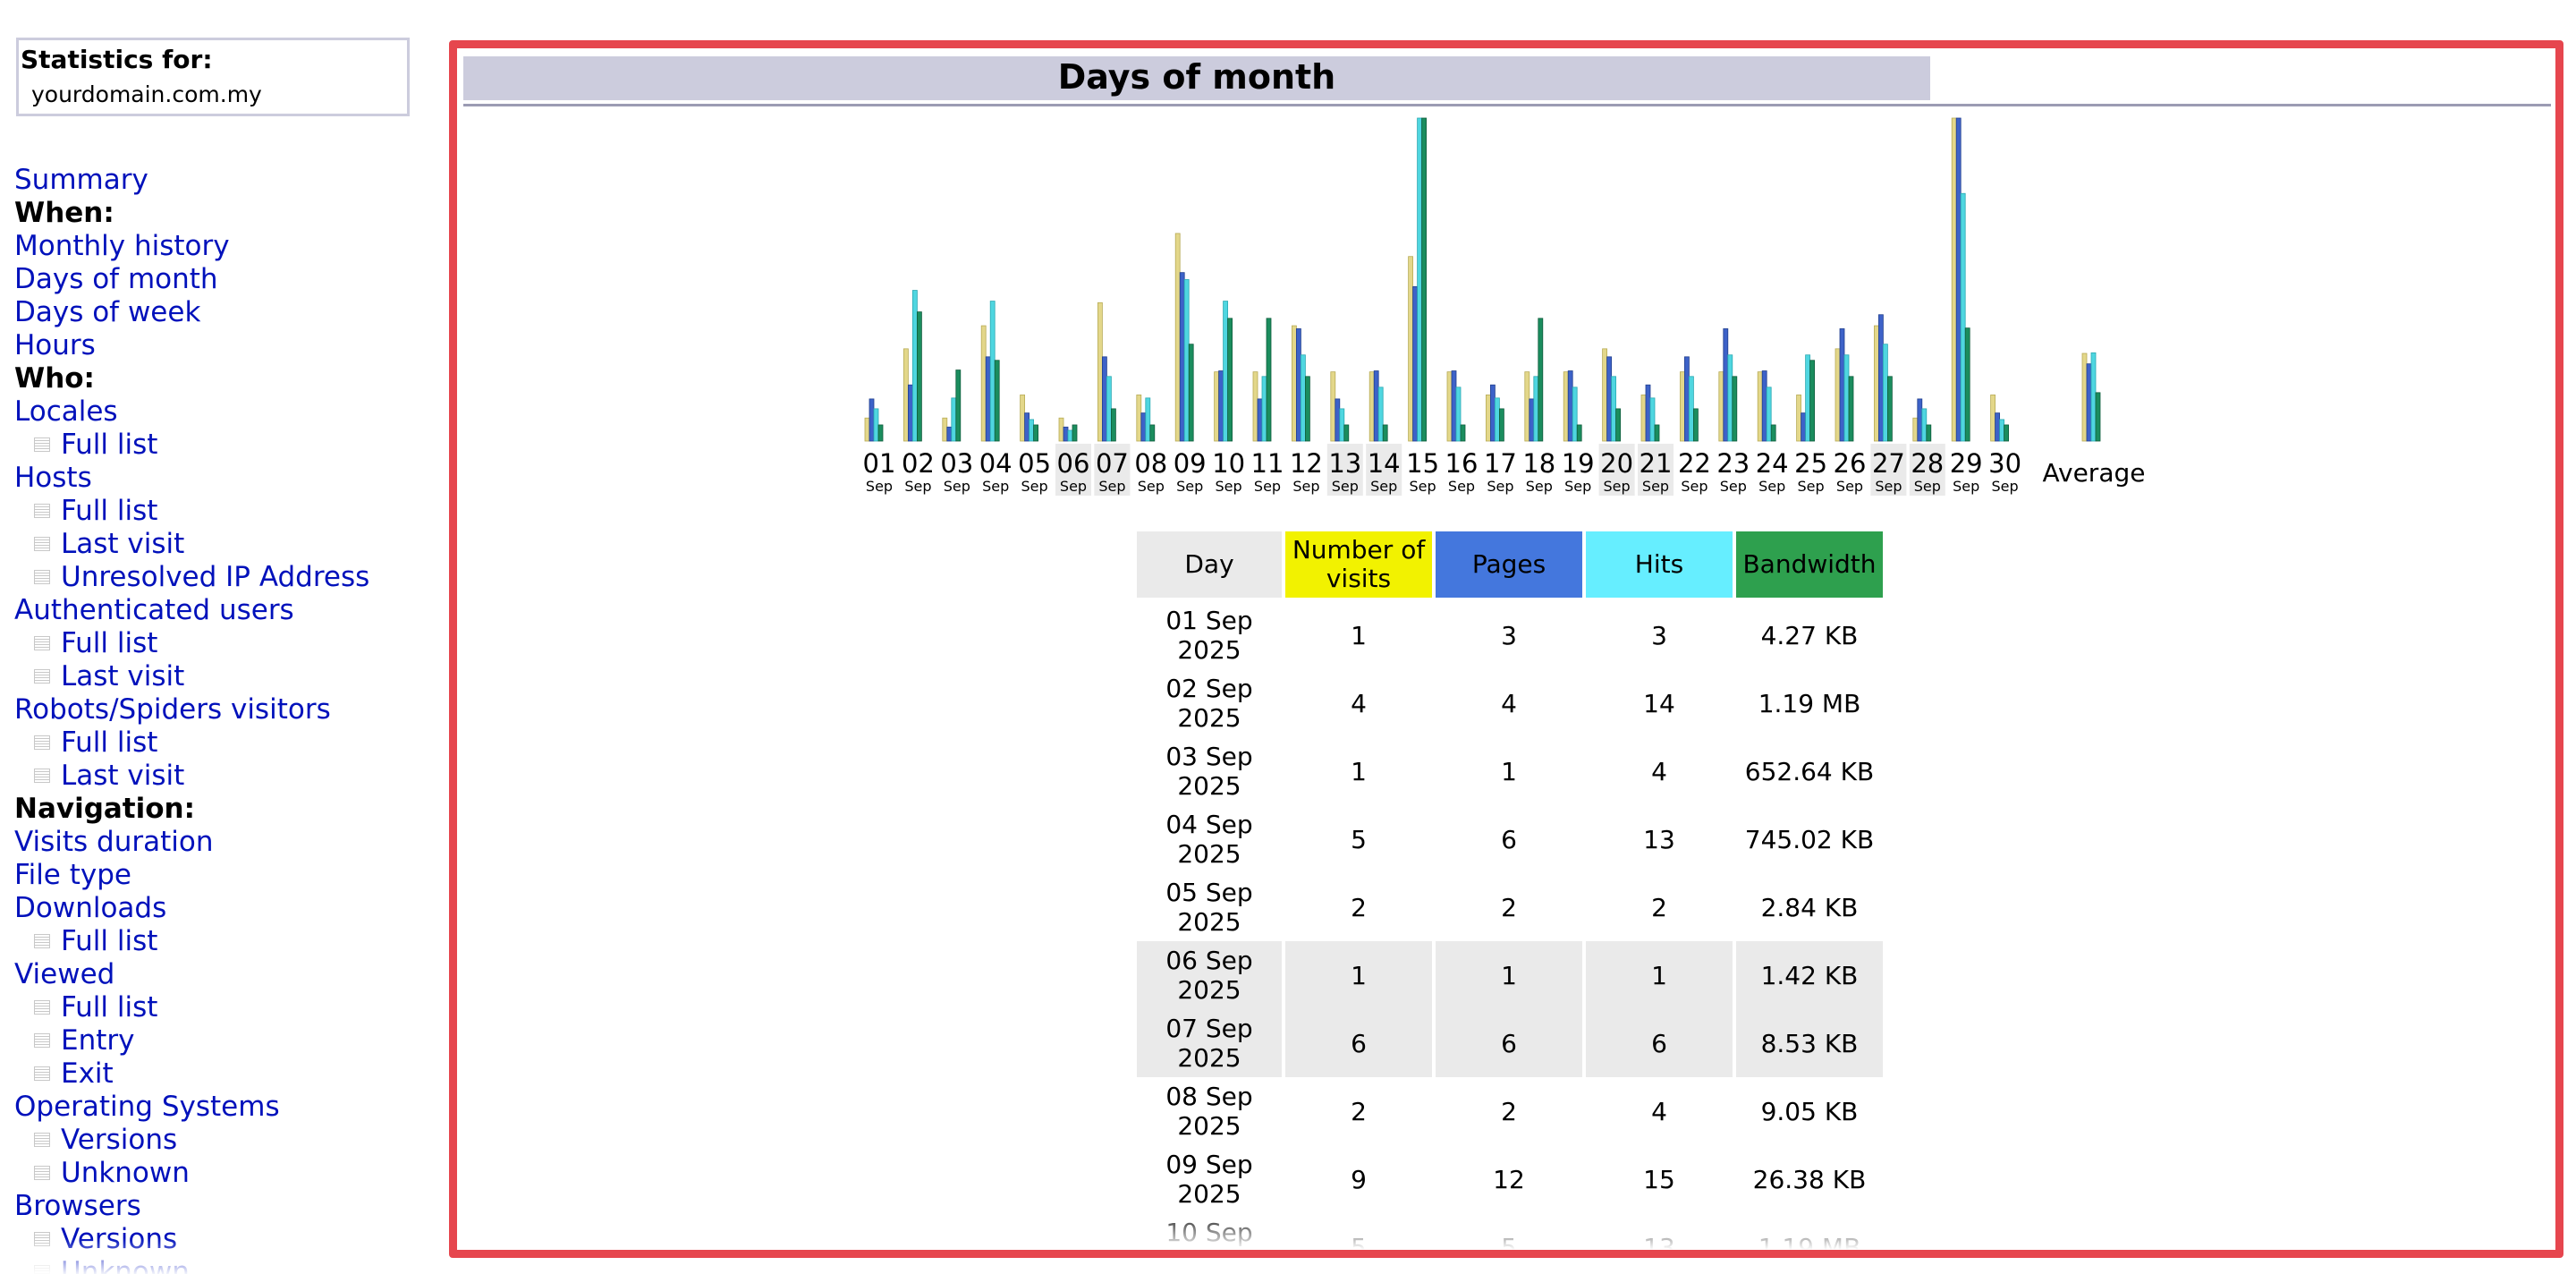 The width and height of the screenshot is (2576, 1274). I want to click on table-cell: 1, so click(1359, 771).